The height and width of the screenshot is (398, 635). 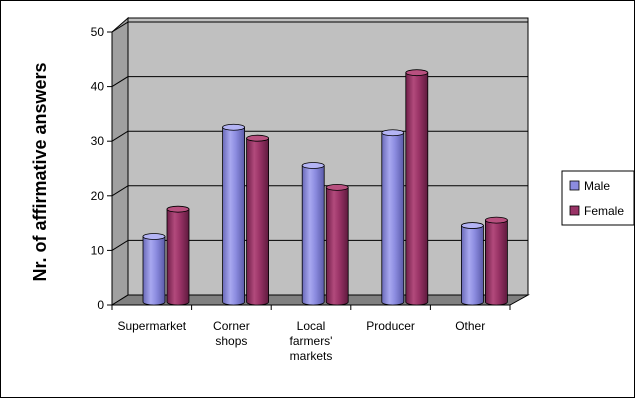 I want to click on x-tick-label: Other, so click(x=470, y=326).